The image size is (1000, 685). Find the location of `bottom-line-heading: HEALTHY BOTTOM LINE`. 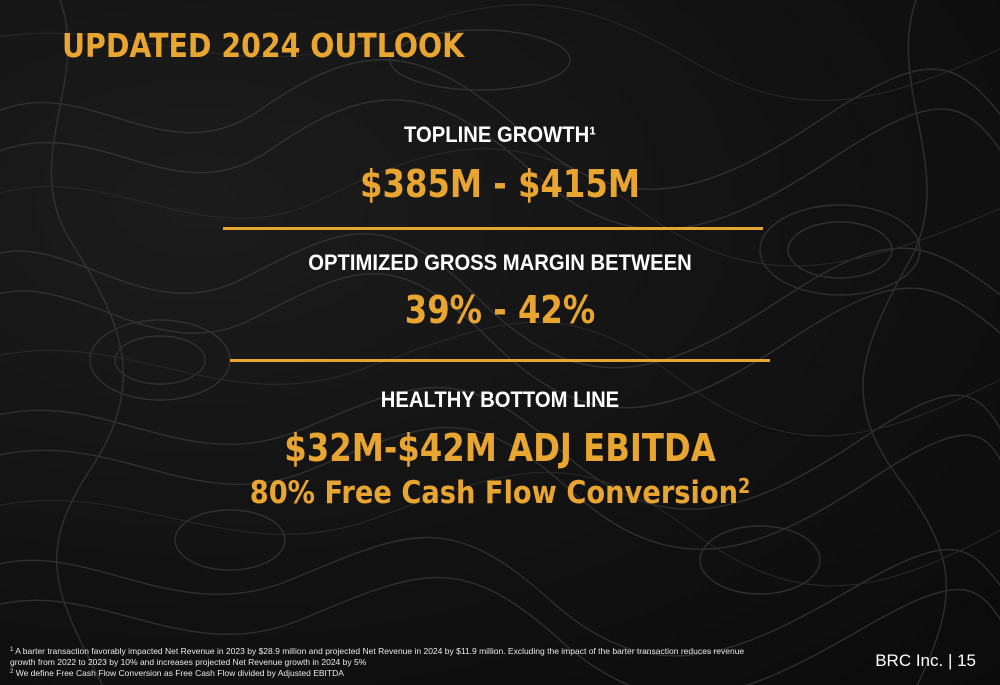

bottom-line-heading: HEALTHY BOTTOM LINE is located at coordinates (500, 399).